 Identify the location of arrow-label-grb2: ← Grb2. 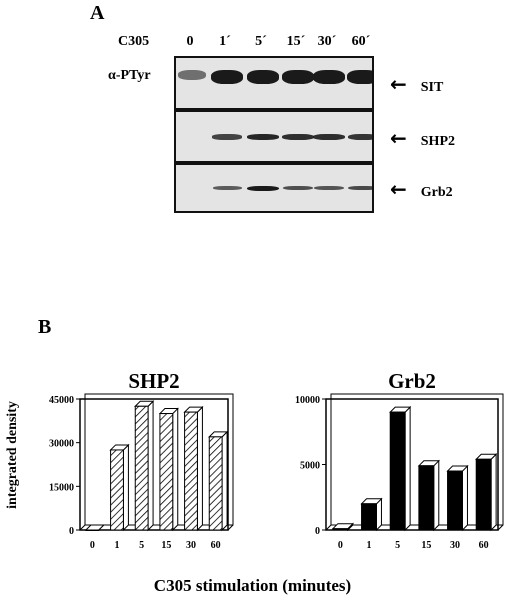
(421, 189).